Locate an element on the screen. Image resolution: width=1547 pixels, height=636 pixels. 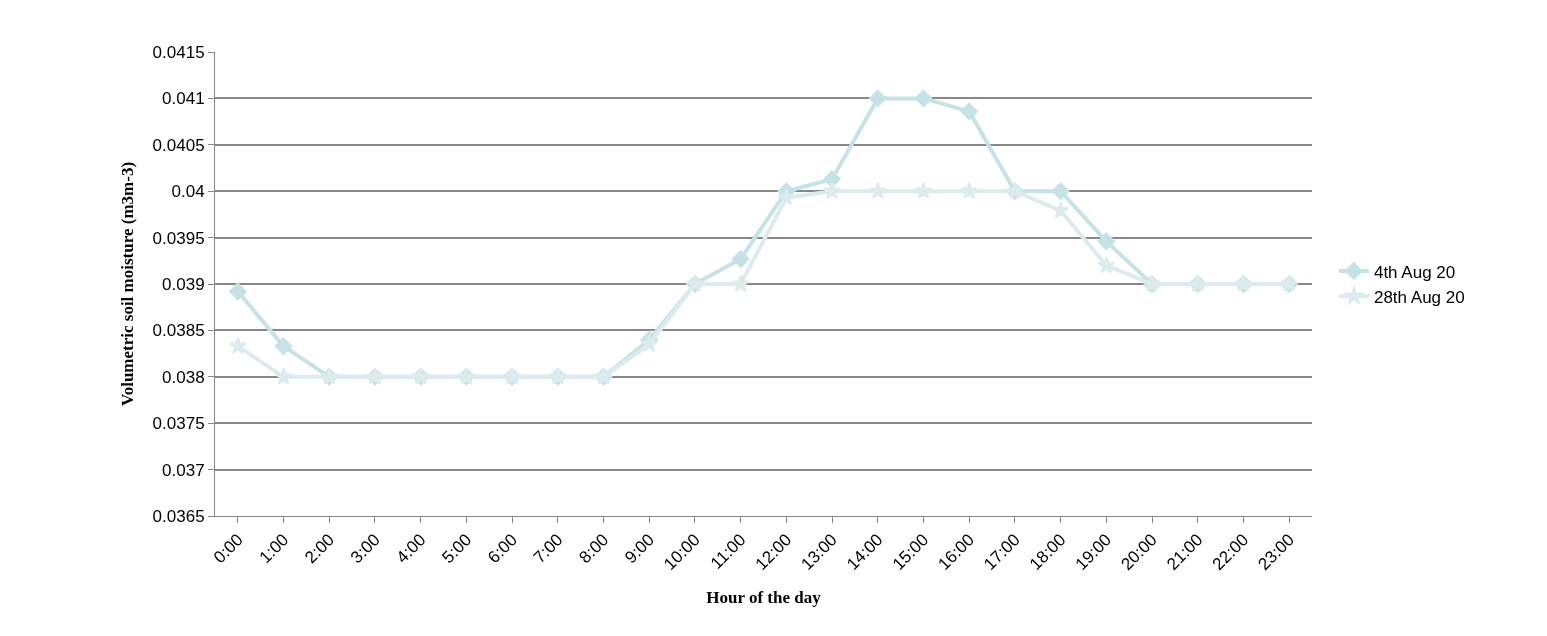
y-tick-label: 0.0385 is located at coordinates (178, 331).